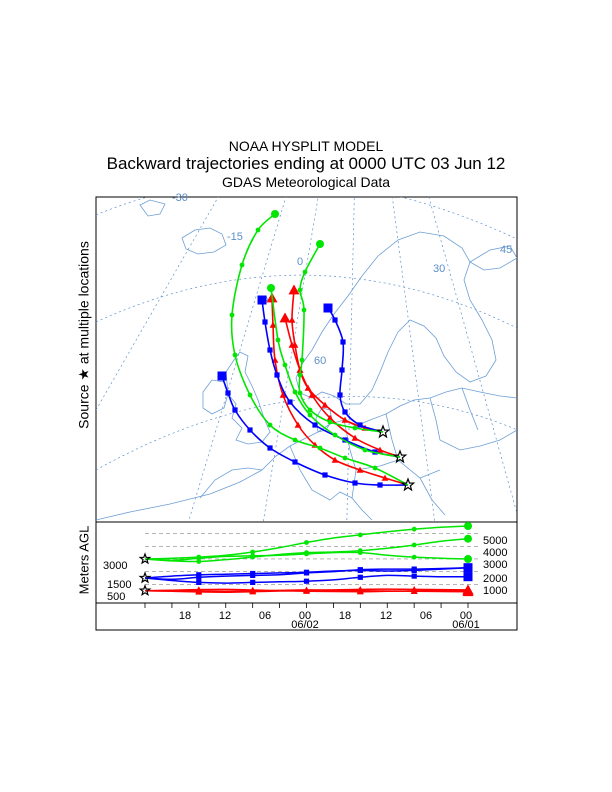 This screenshot has height=792, width=612. Describe the element at coordinates (495, 591) in the screenshot. I see `y-tick-label: 1000` at that location.